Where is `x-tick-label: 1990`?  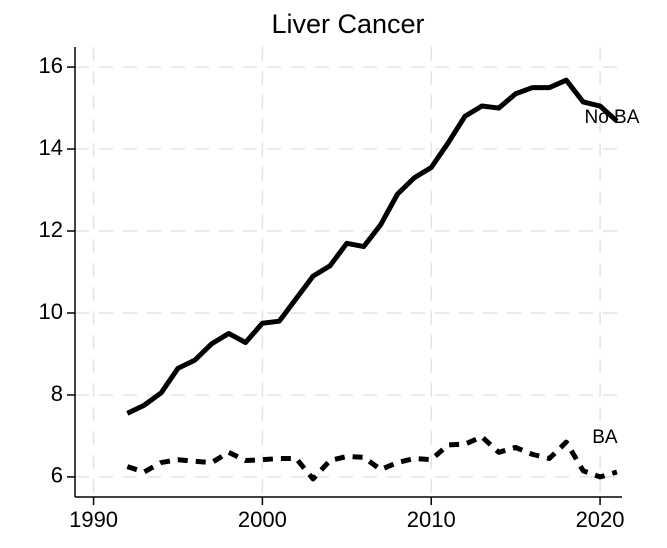
x-tick-label: 1990 is located at coordinates (93, 519).